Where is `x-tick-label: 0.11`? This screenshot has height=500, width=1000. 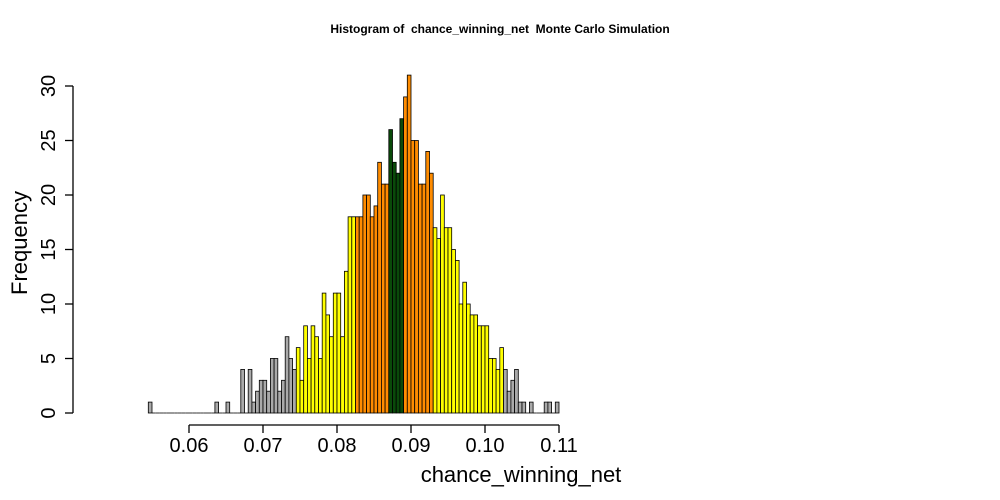 x-tick-label: 0.11 is located at coordinates (558, 446).